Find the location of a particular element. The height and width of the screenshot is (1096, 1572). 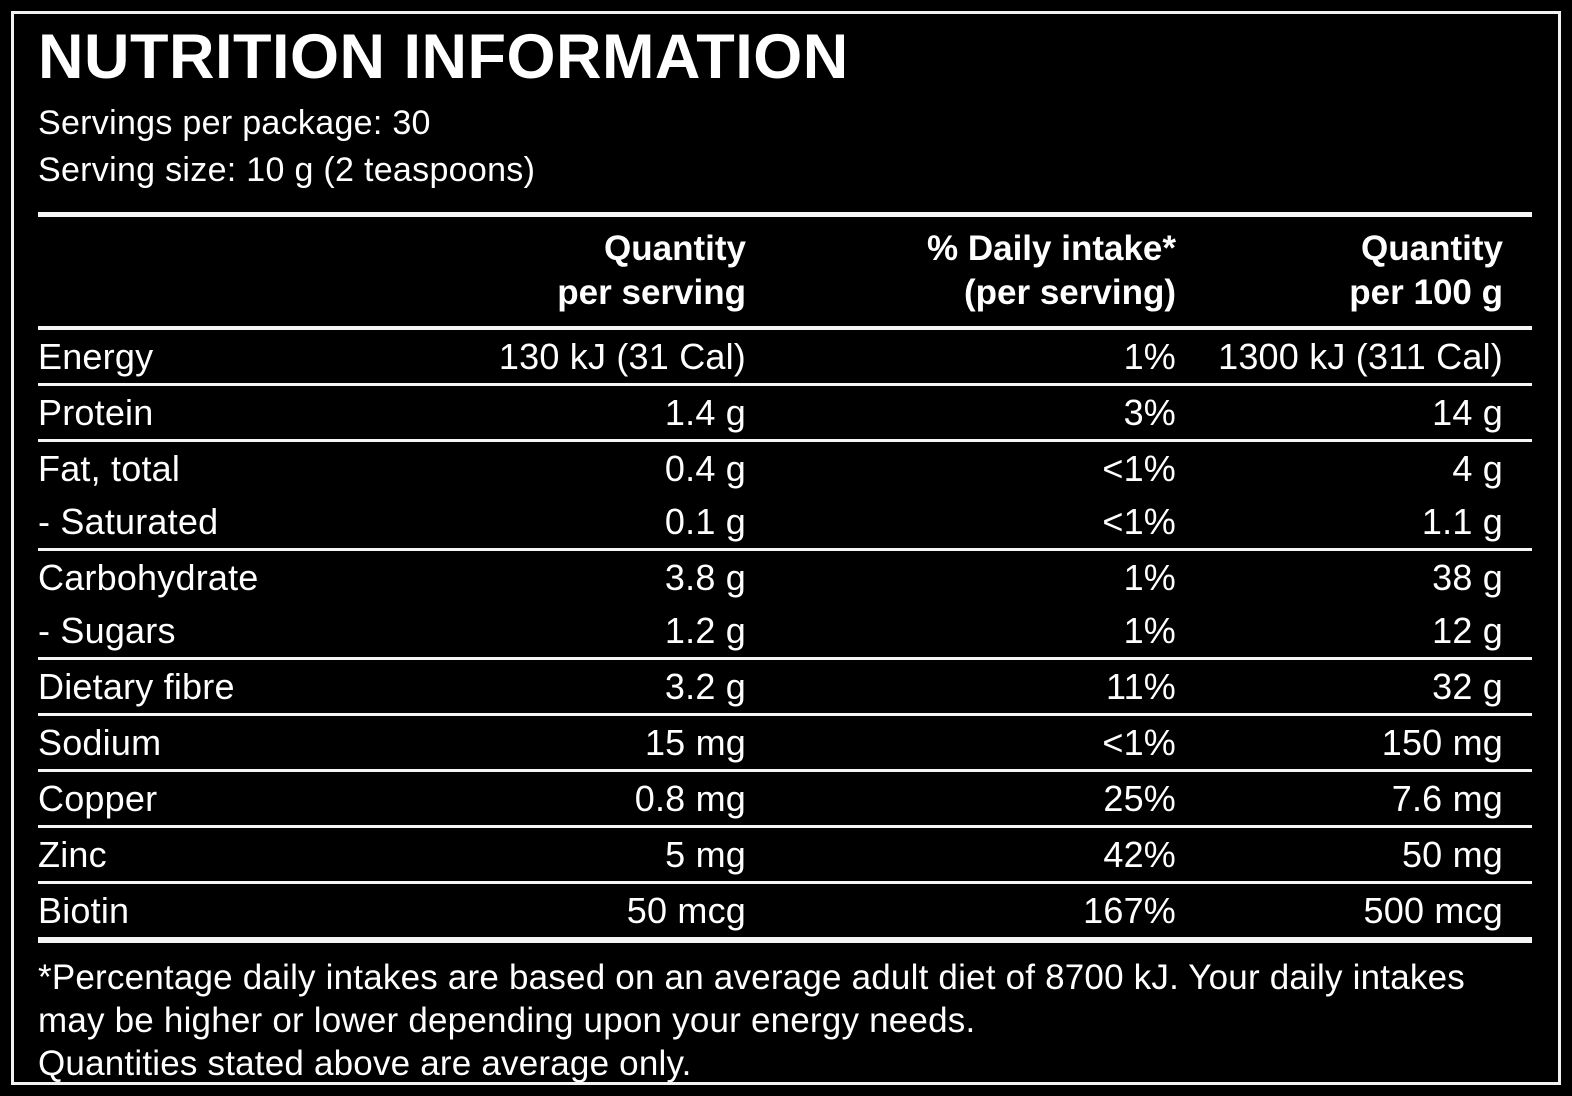

value-per-100g: 12 g is located at coordinates (1467, 630).